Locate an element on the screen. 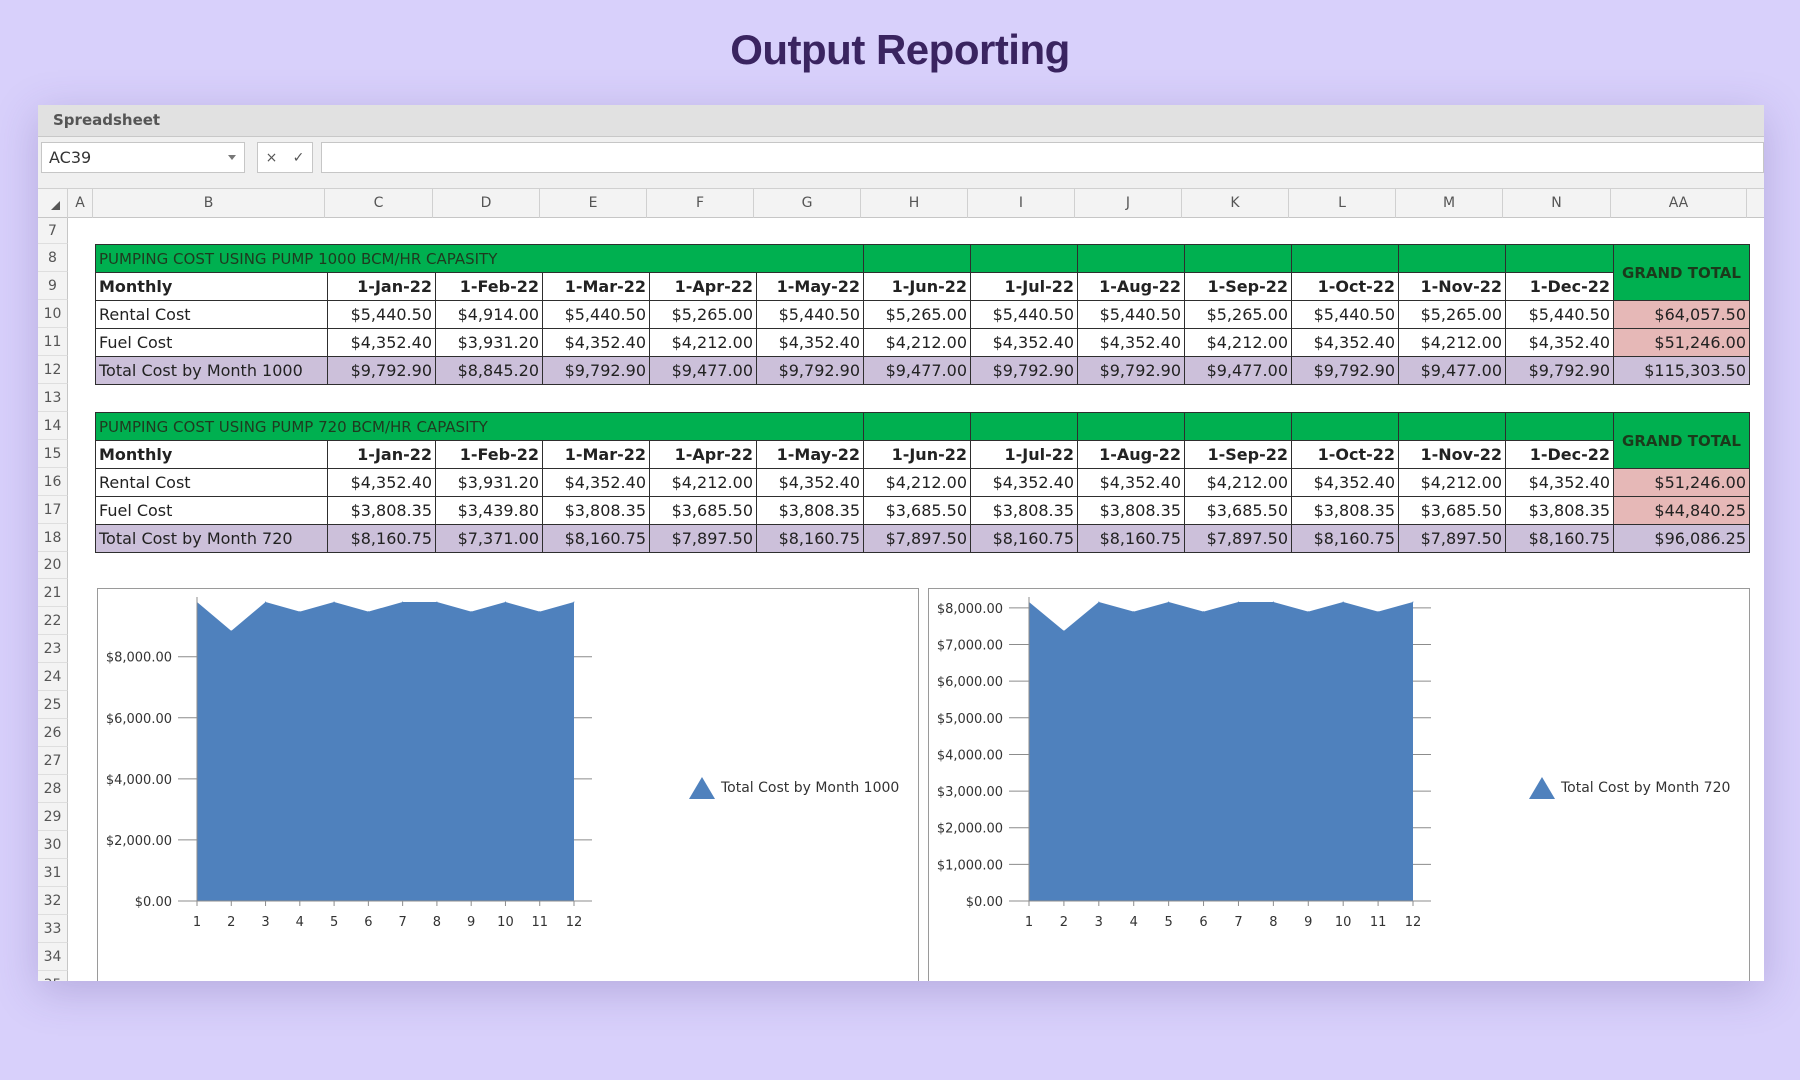 This screenshot has width=1800, height=1080. grand-total-cell: $115,303.50 is located at coordinates (1681, 370).